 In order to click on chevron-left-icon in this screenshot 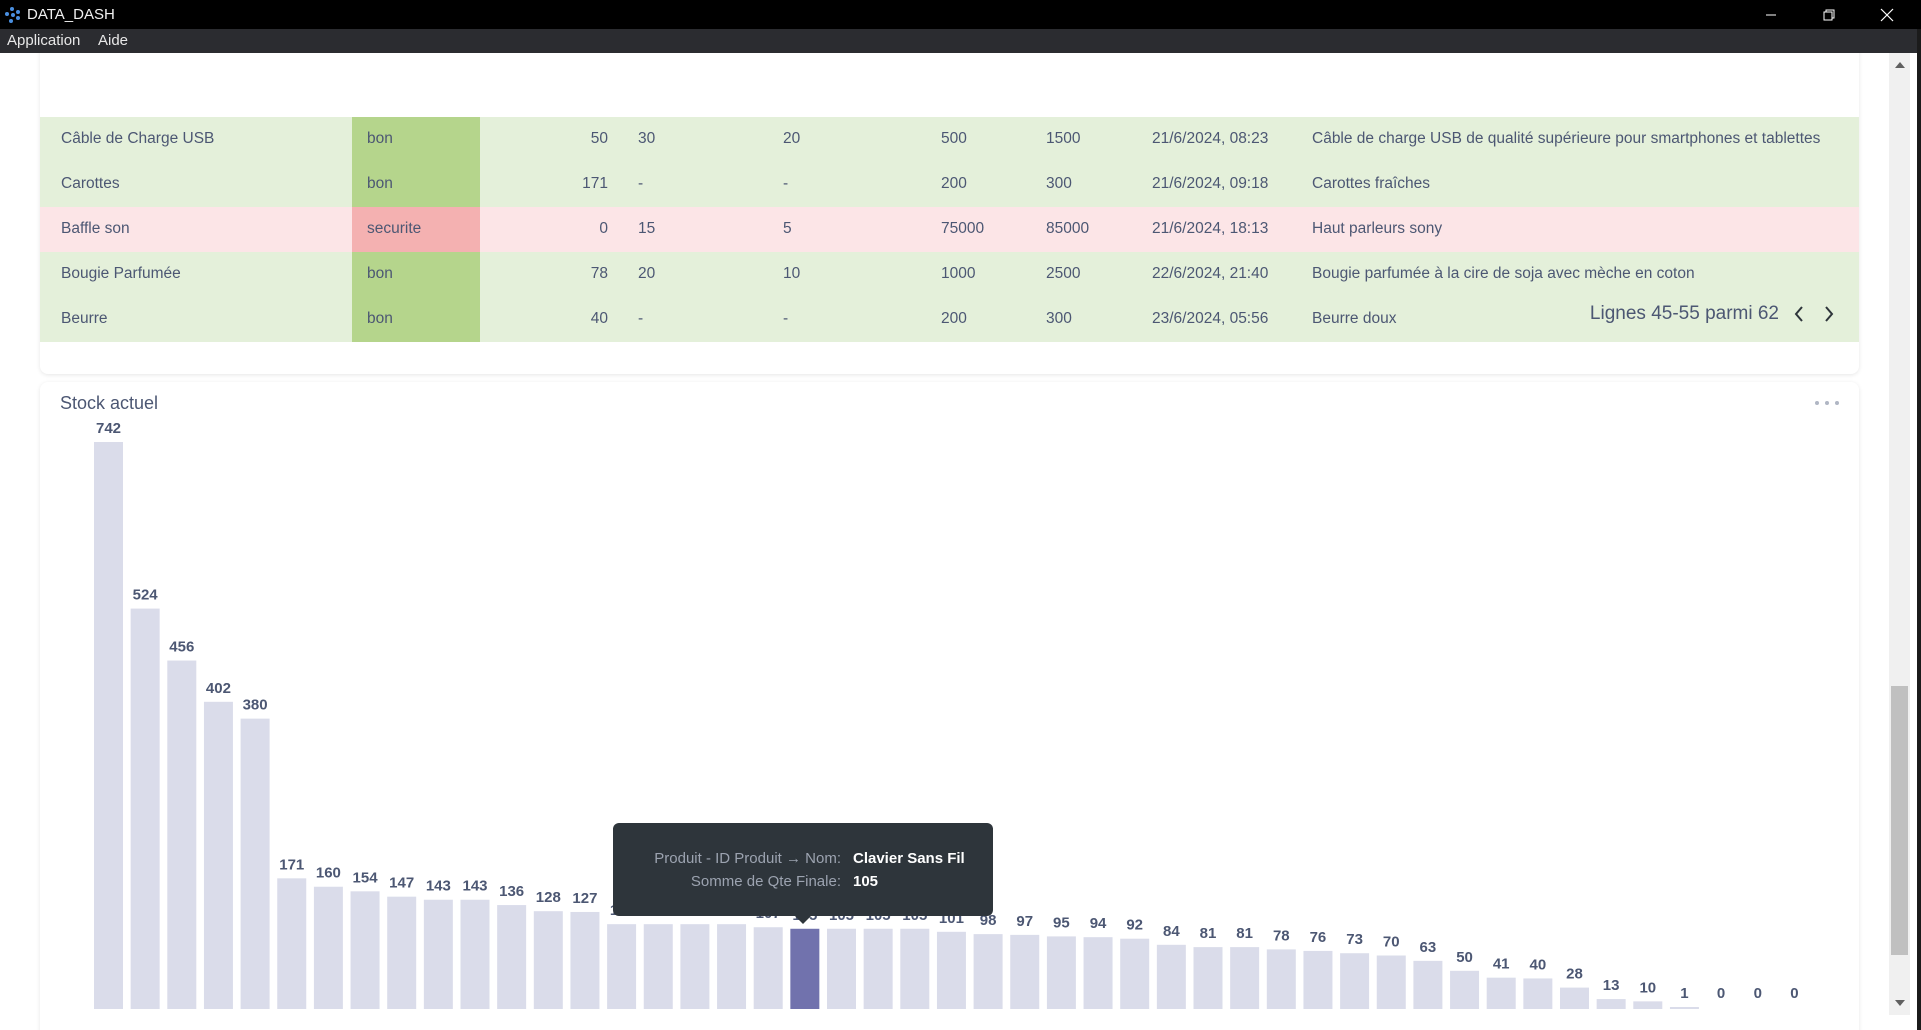, I will do `click(1798, 314)`.